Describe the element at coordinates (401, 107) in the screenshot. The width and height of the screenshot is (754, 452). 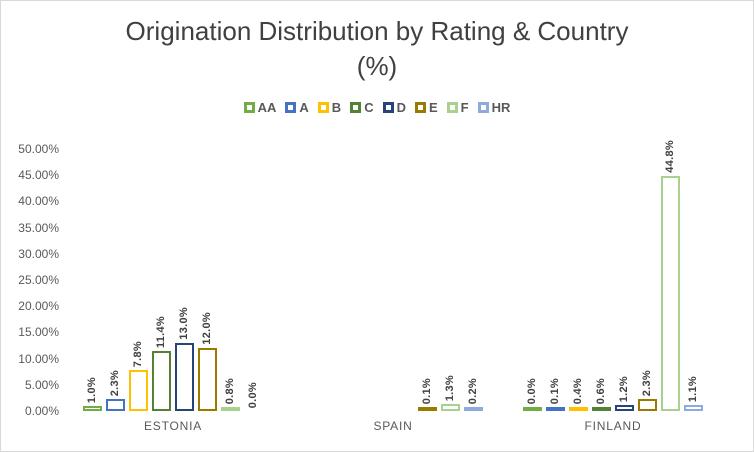
I see `legend-label: D` at that location.